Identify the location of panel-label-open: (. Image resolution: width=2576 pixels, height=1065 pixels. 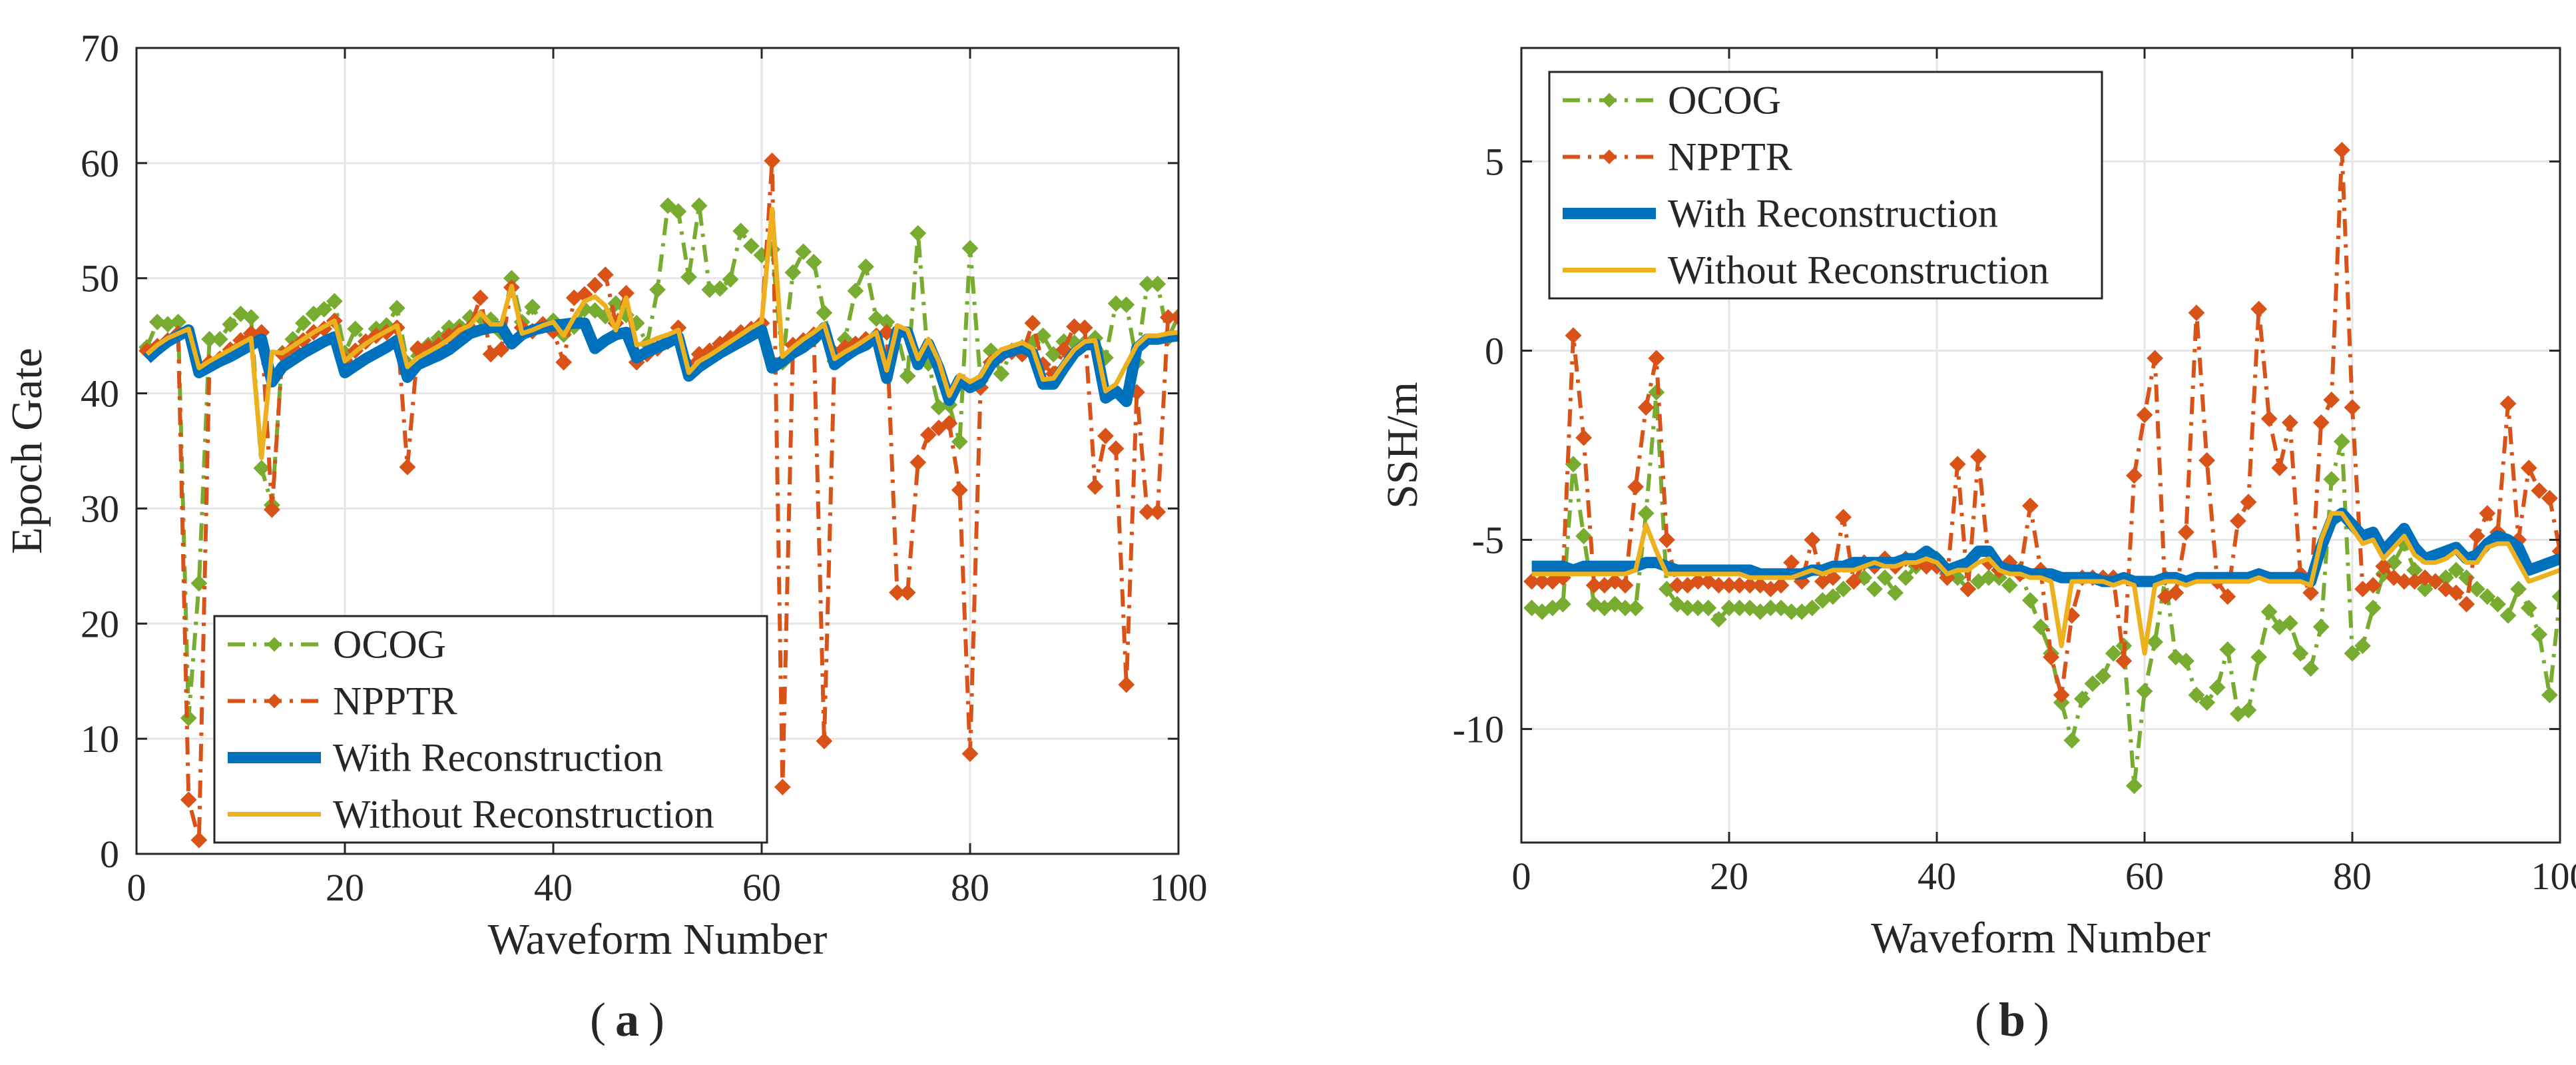
(598, 1019).